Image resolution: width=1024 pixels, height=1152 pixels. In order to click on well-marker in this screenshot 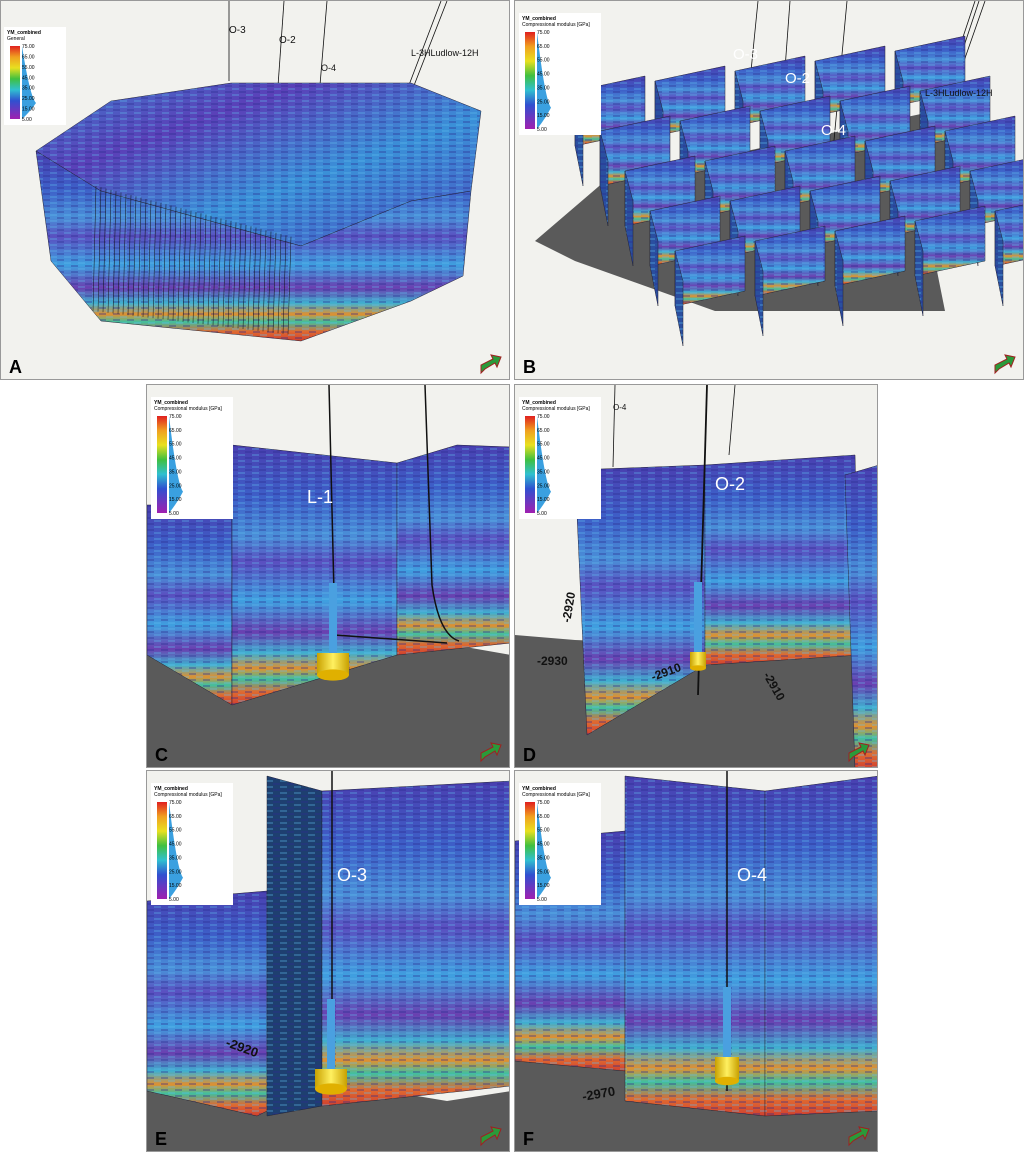, I will do `click(698, 660)`.